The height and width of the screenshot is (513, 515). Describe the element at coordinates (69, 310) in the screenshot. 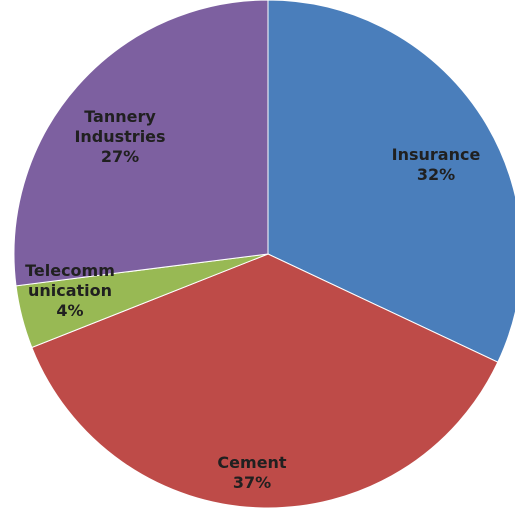

I see `slice-percent-label: 4%` at that location.